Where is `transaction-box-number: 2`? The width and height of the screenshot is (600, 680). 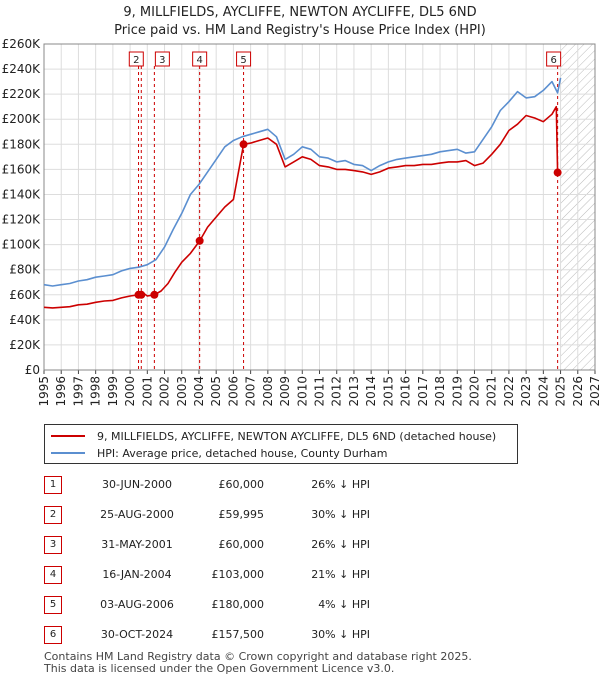
transaction-box-number: 2 is located at coordinates (136, 60).